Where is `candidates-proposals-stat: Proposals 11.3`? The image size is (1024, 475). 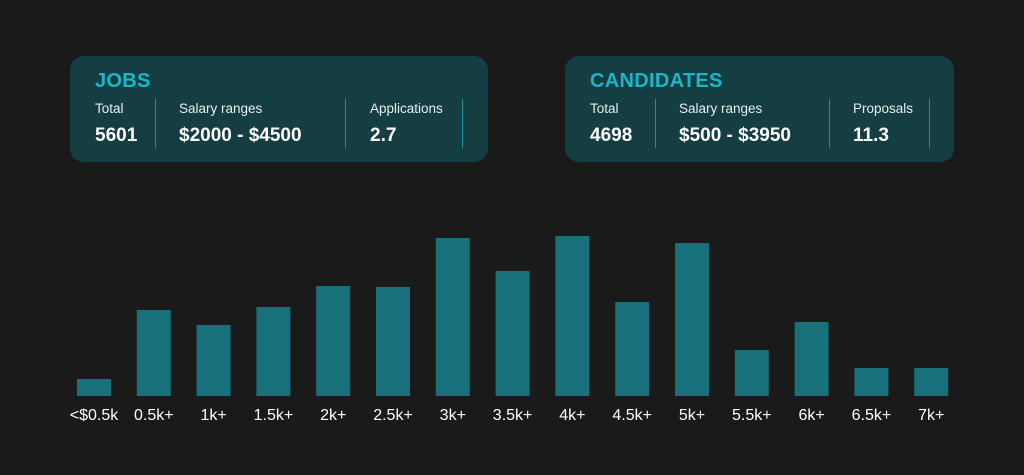 candidates-proposals-stat: Proposals 11.3 is located at coordinates (883, 125).